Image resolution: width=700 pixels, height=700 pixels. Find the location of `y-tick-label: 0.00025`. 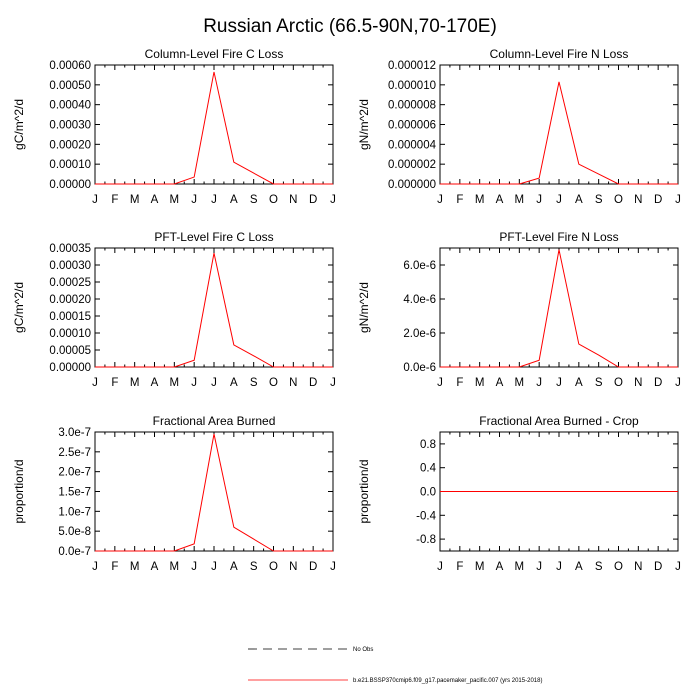

y-tick-label: 0.00025 is located at coordinates (70, 283).